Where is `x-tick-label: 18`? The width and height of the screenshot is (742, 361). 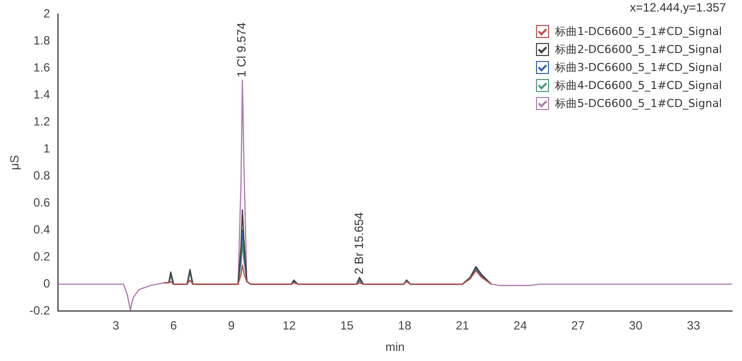 x-tick-label: 18 is located at coordinates (405, 325).